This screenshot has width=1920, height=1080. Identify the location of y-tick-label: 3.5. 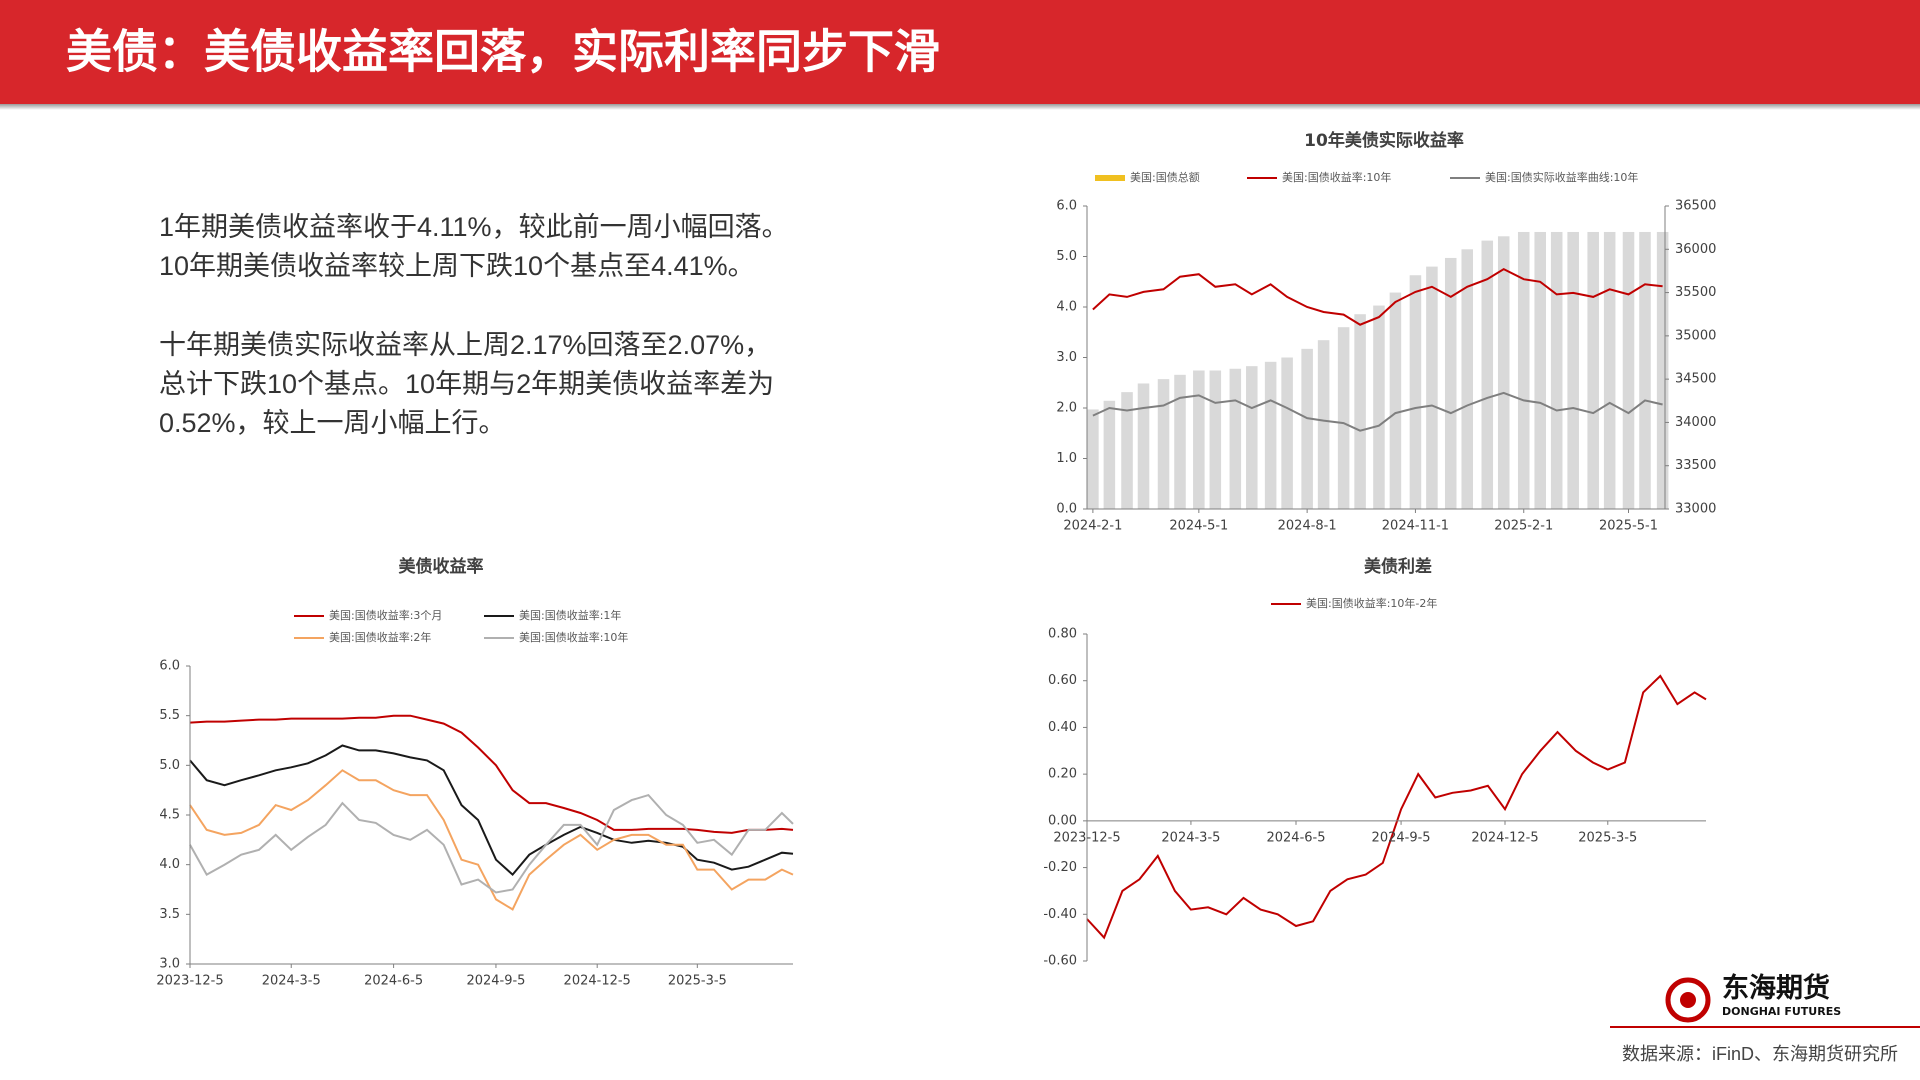
(169, 914).